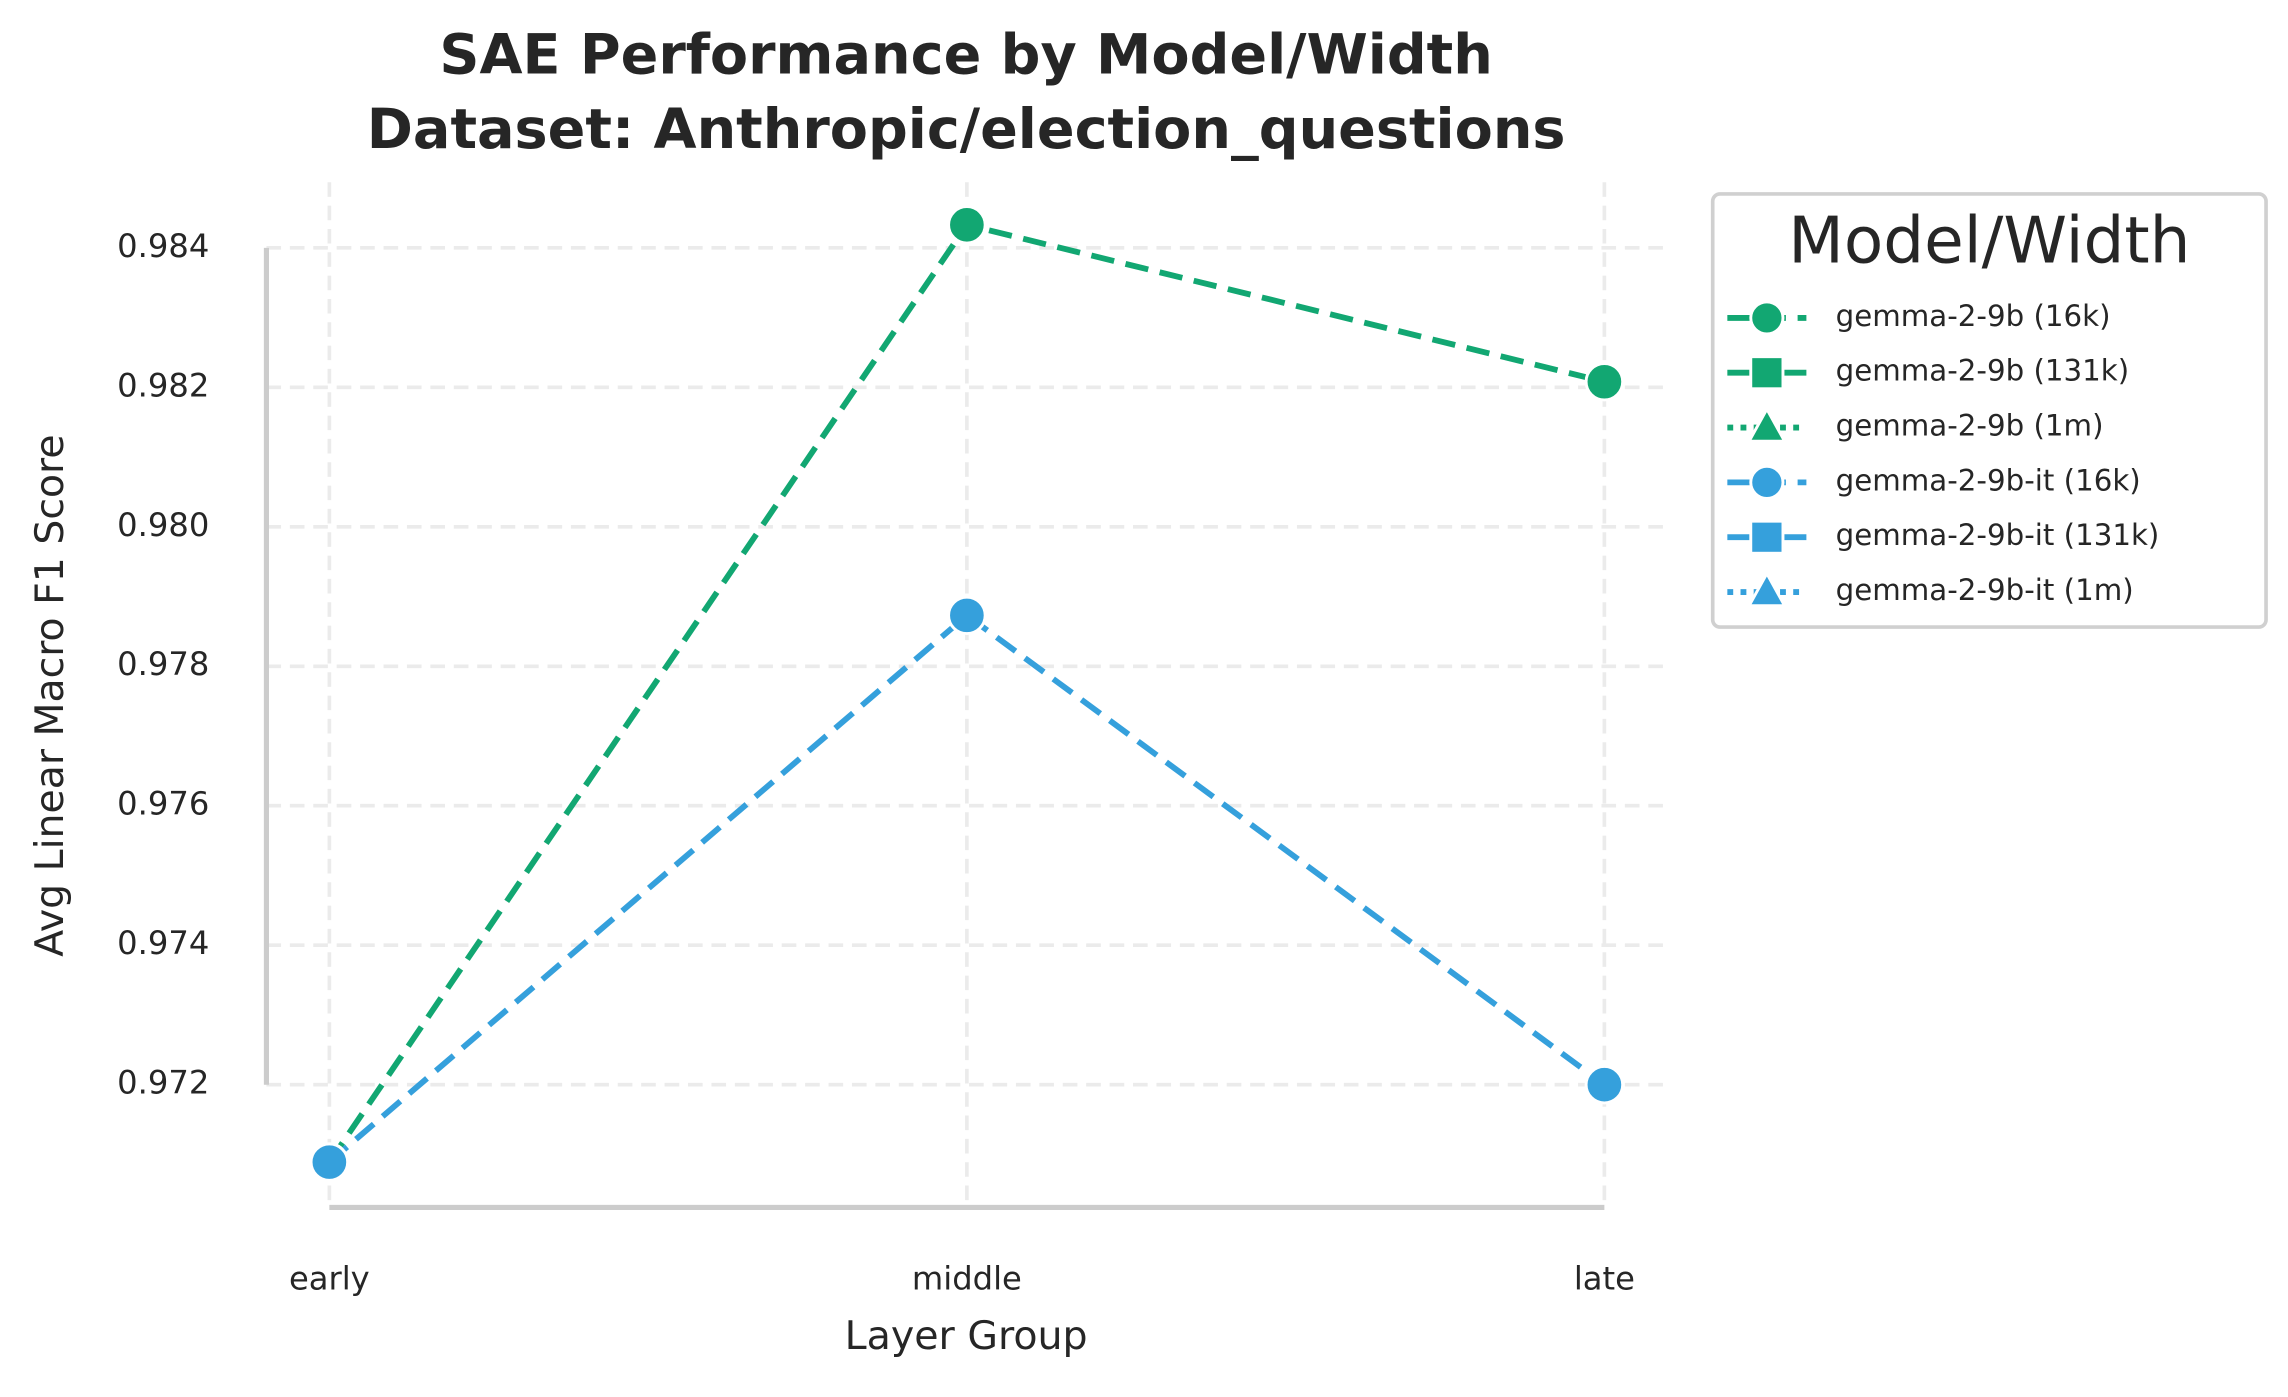 The width and height of the screenshot is (2288, 1397). I want to click on legend-label: gemma-2-9b (131k), so click(1983, 371).